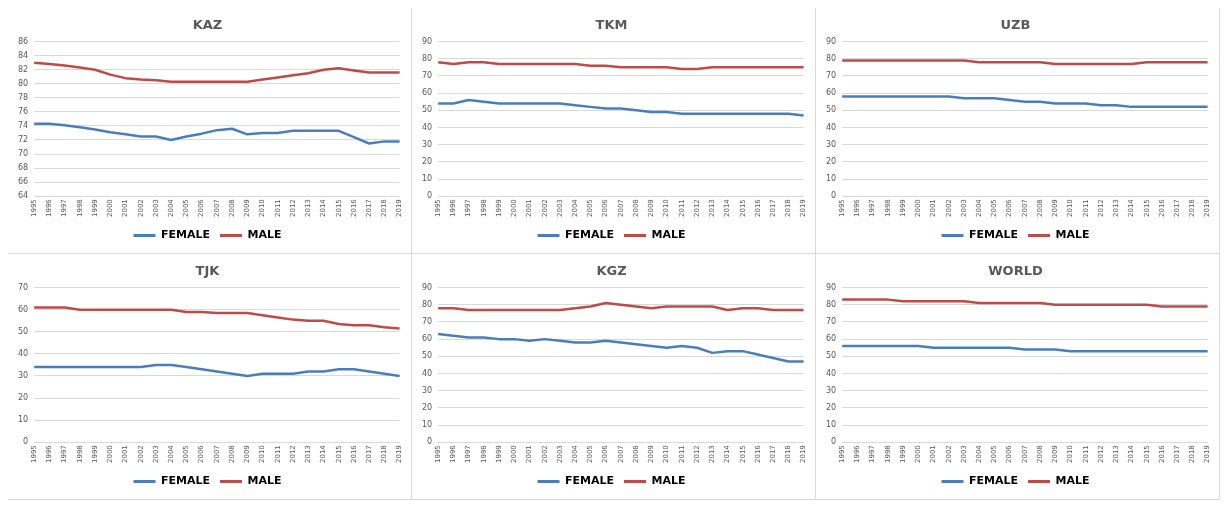 The height and width of the screenshot is (506, 1229). I want to click on y-tick-label: 72, so click(23, 140).